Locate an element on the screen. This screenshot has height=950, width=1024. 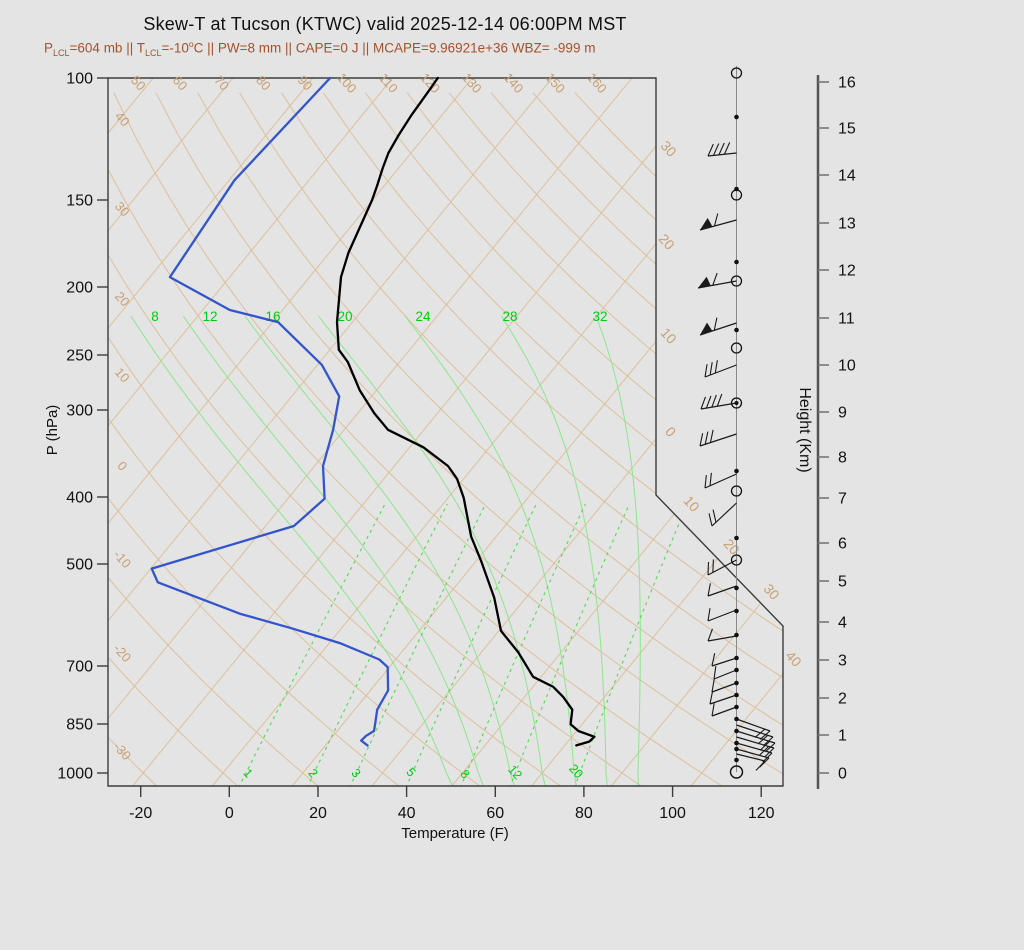
height-tick-label: 15 is located at coordinates (847, 129).